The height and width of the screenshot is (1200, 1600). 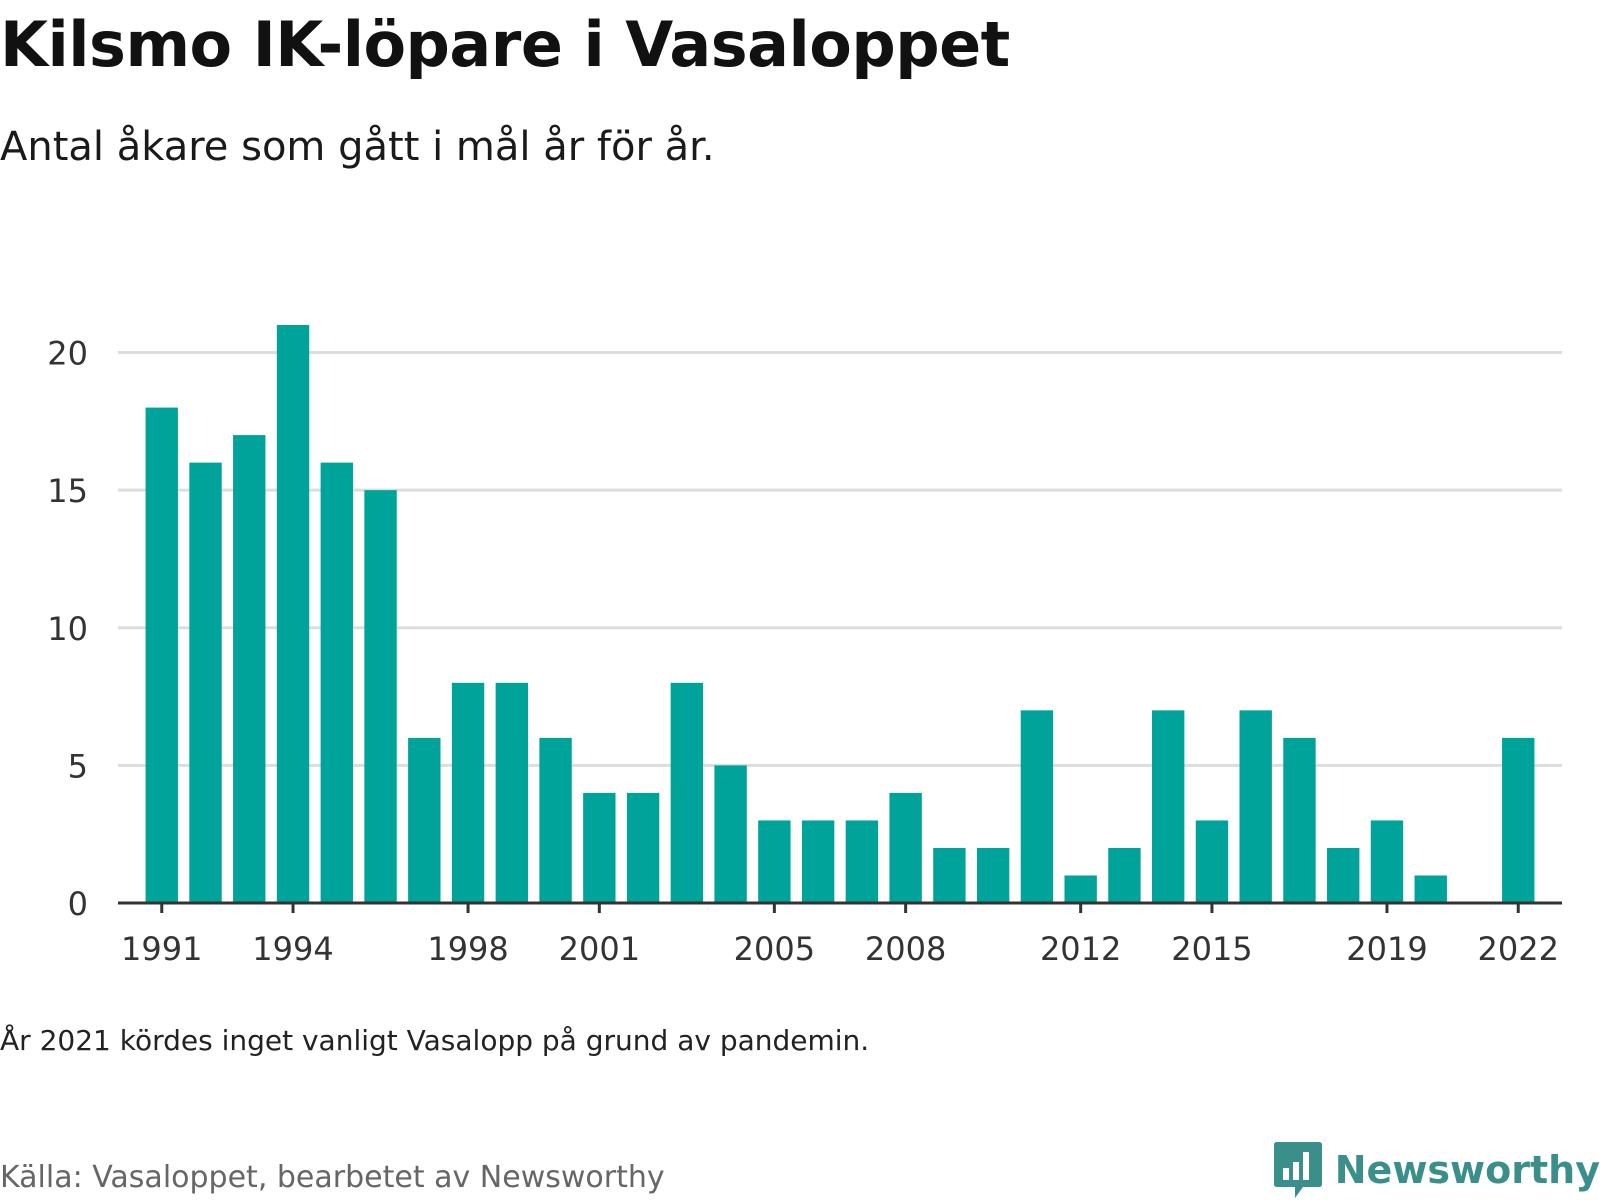 I want to click on bar-1992, so click(x=205, y=682).